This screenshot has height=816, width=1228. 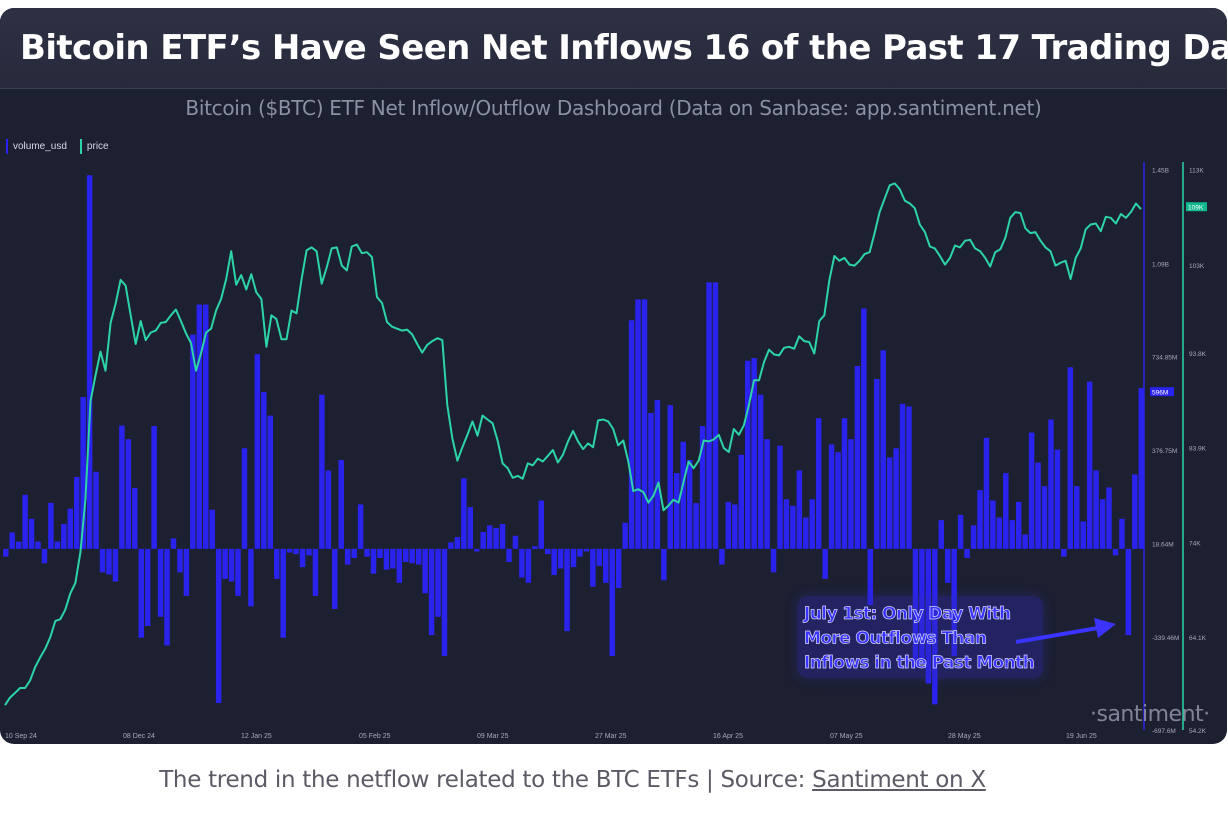 What do you see at coordinates (1198, 354) in the screenshot?
I see `price-tick-label: 93.8K` at bounding box center [1198, 354].